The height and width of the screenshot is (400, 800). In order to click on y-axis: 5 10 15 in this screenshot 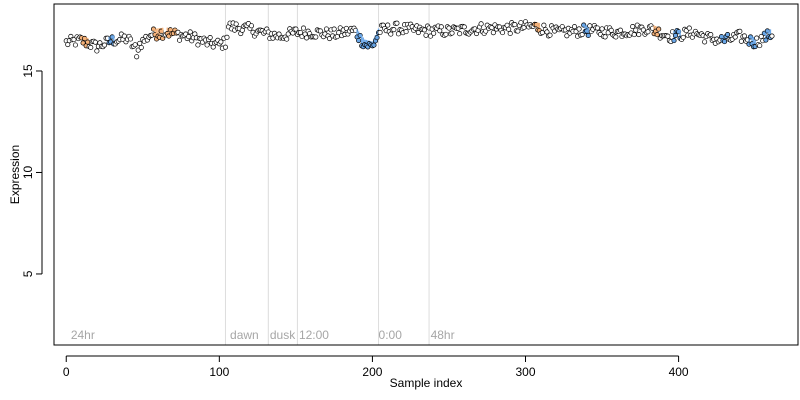, I will do `click(32, 170)`.